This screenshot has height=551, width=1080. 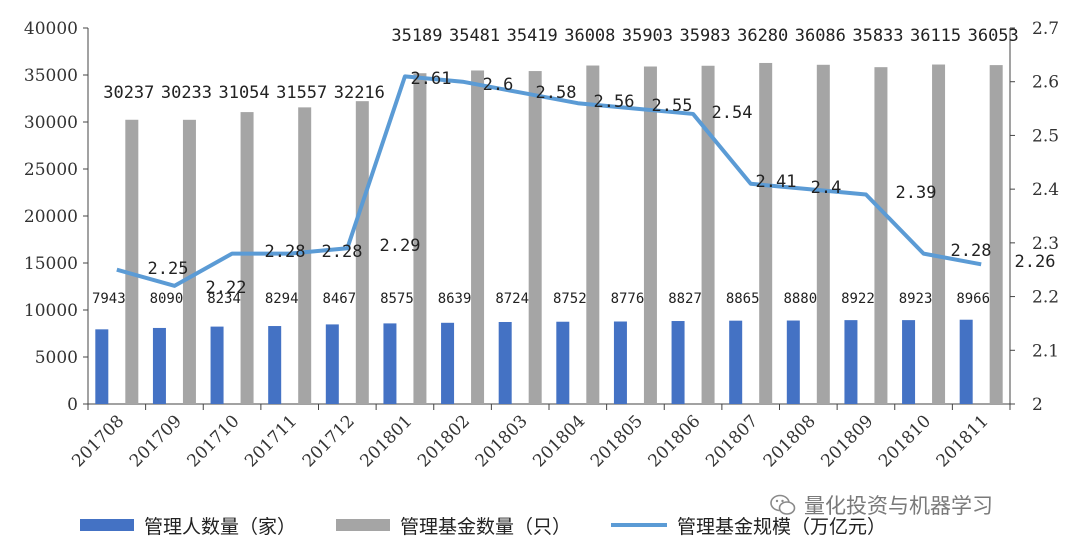 I want to click on data-label-scale: 2.39, so click(x=916, y=193).